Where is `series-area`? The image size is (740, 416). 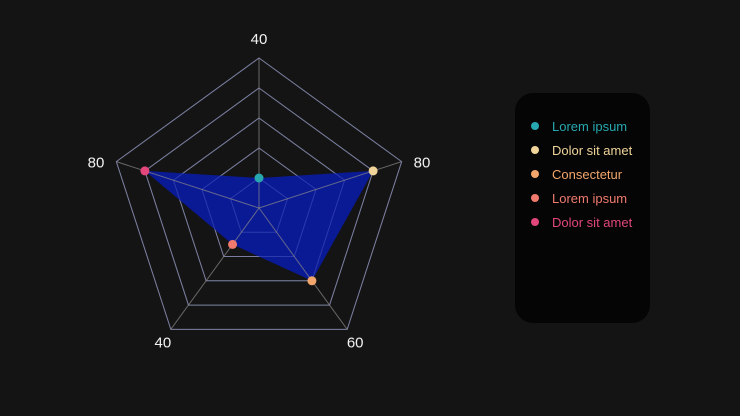 series-area is located at coordinates (259, 225).